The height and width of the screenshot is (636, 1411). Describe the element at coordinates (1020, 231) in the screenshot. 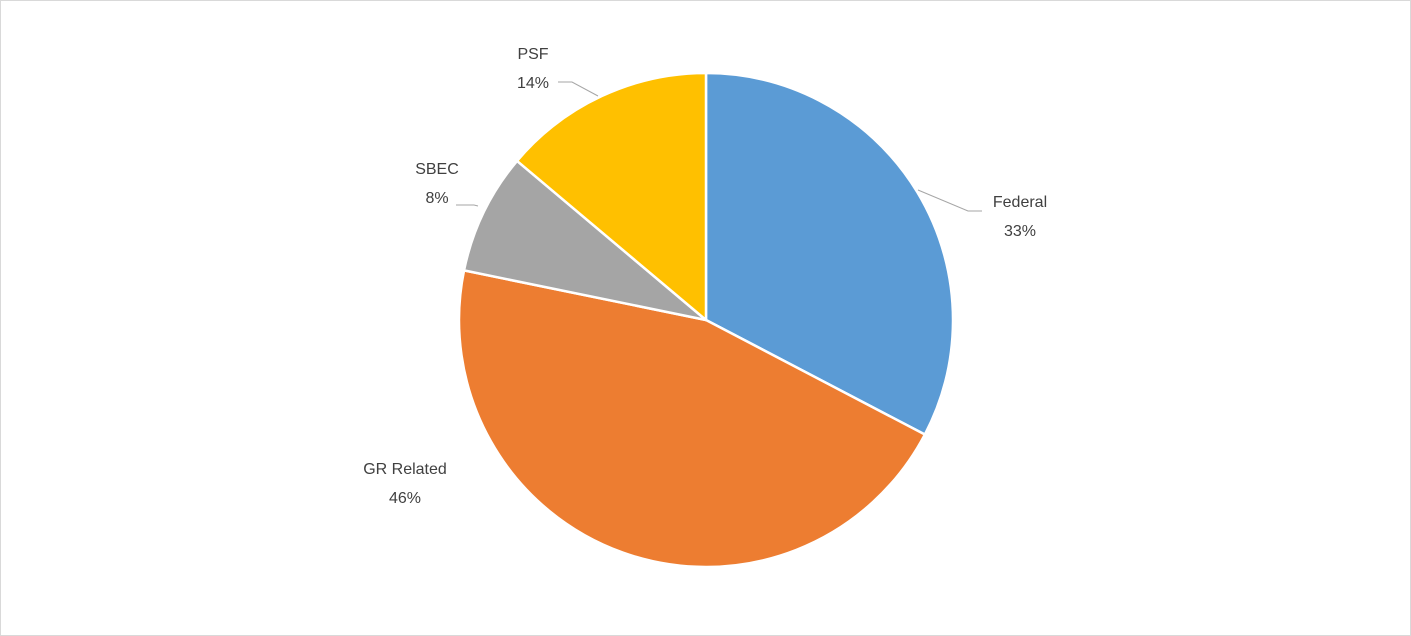

I see `data-label-value: 33%` at that location.